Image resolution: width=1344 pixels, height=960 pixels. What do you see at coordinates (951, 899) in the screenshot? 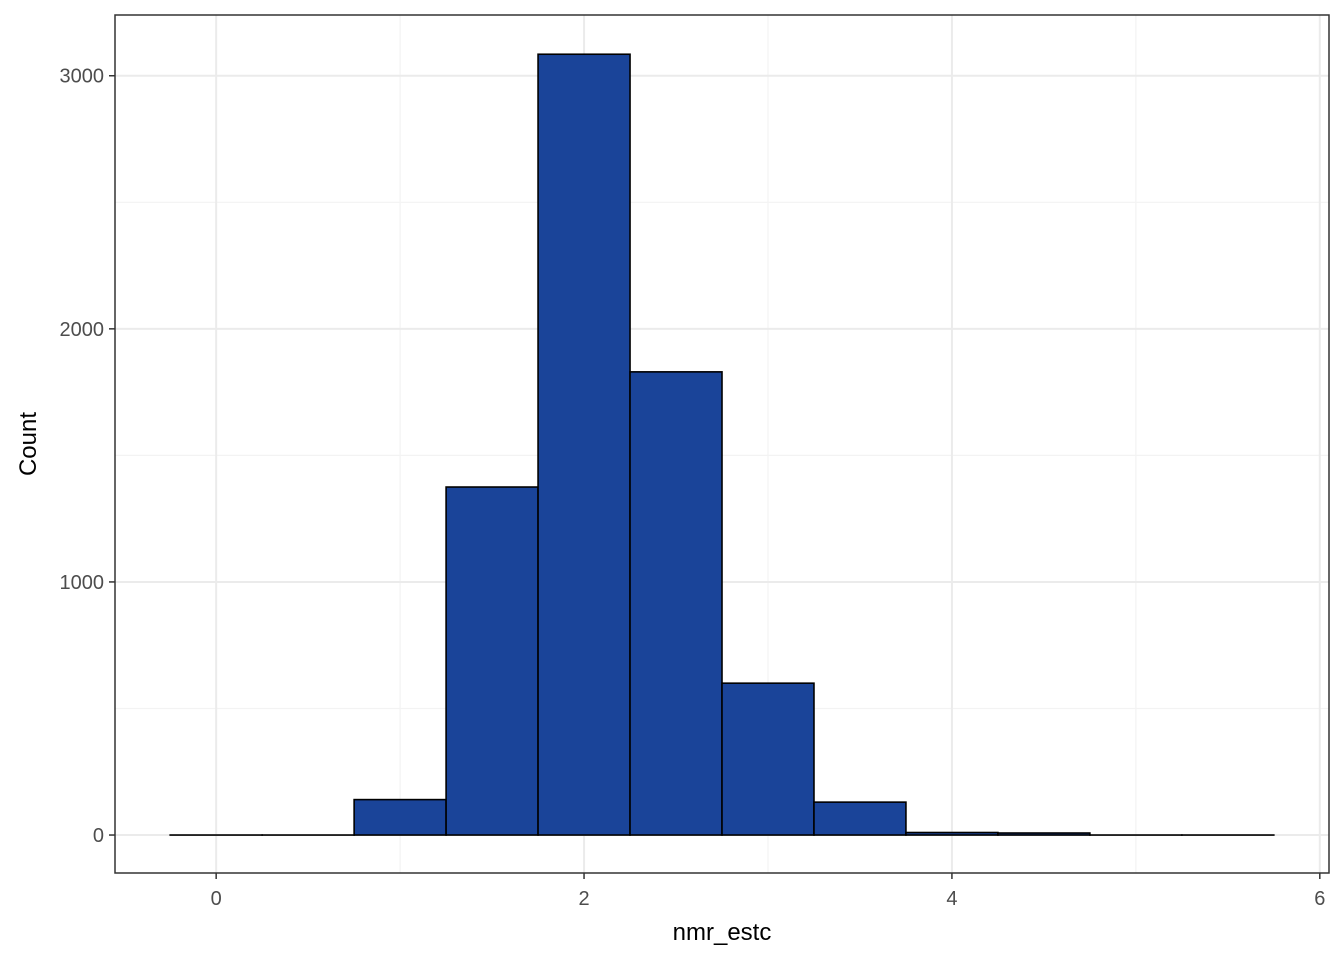
I see `x-tick-label: 4` at bounding box center [951, 899].